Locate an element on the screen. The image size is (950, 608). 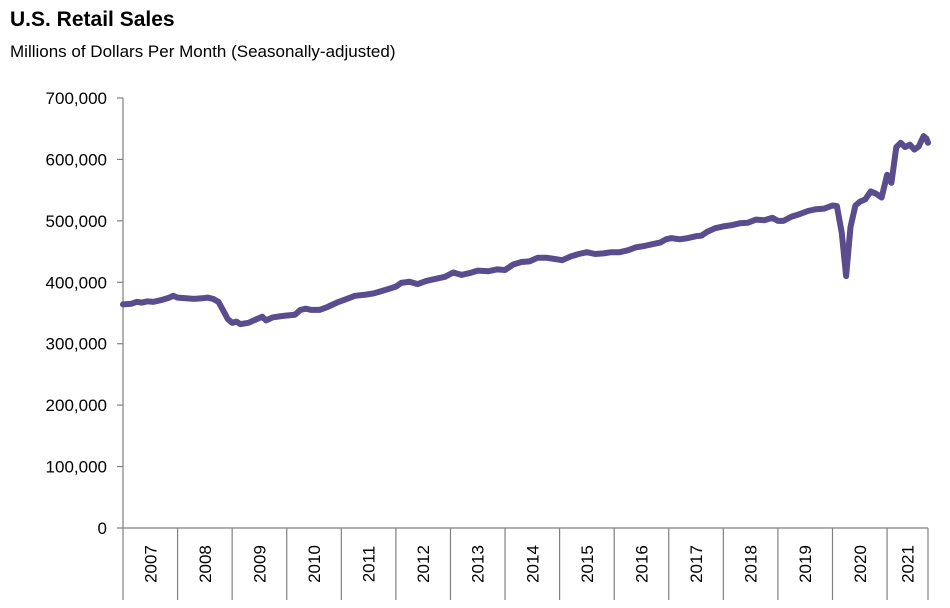
x-tick: 2015 is located at coordinates (587, 564).